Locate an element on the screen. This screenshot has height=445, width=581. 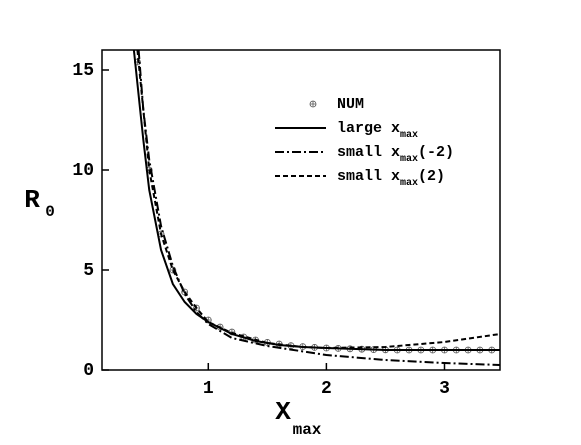
legend-label-part: NUM is located at coordinates (350, 104).